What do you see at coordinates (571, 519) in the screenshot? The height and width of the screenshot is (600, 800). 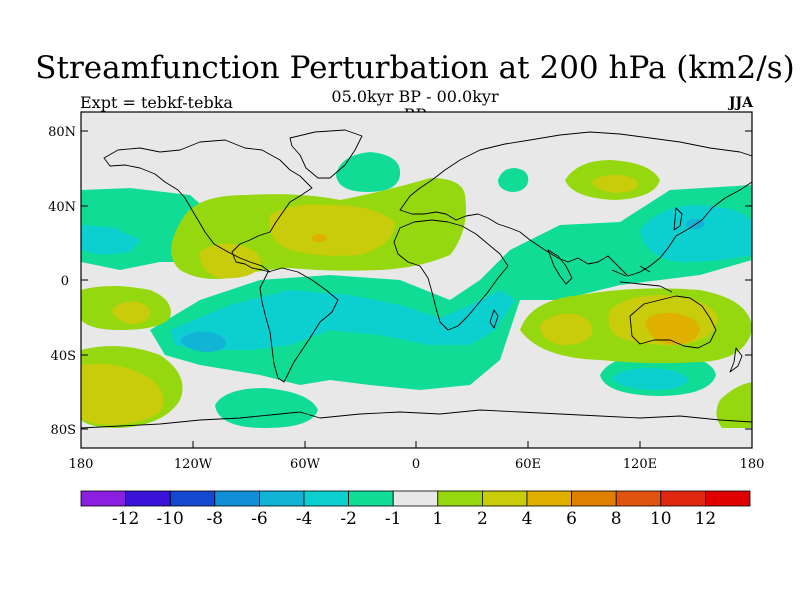 I see `colorbar-label: 6` at bounding box center [571, 519].